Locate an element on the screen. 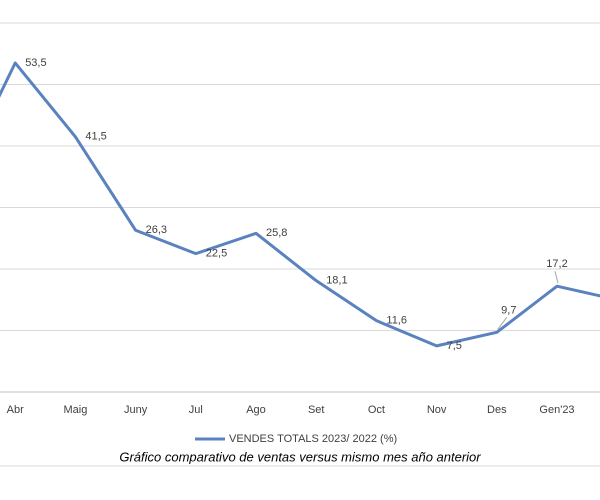  x-tick-label: Juny is located at coordinates (136, 410).